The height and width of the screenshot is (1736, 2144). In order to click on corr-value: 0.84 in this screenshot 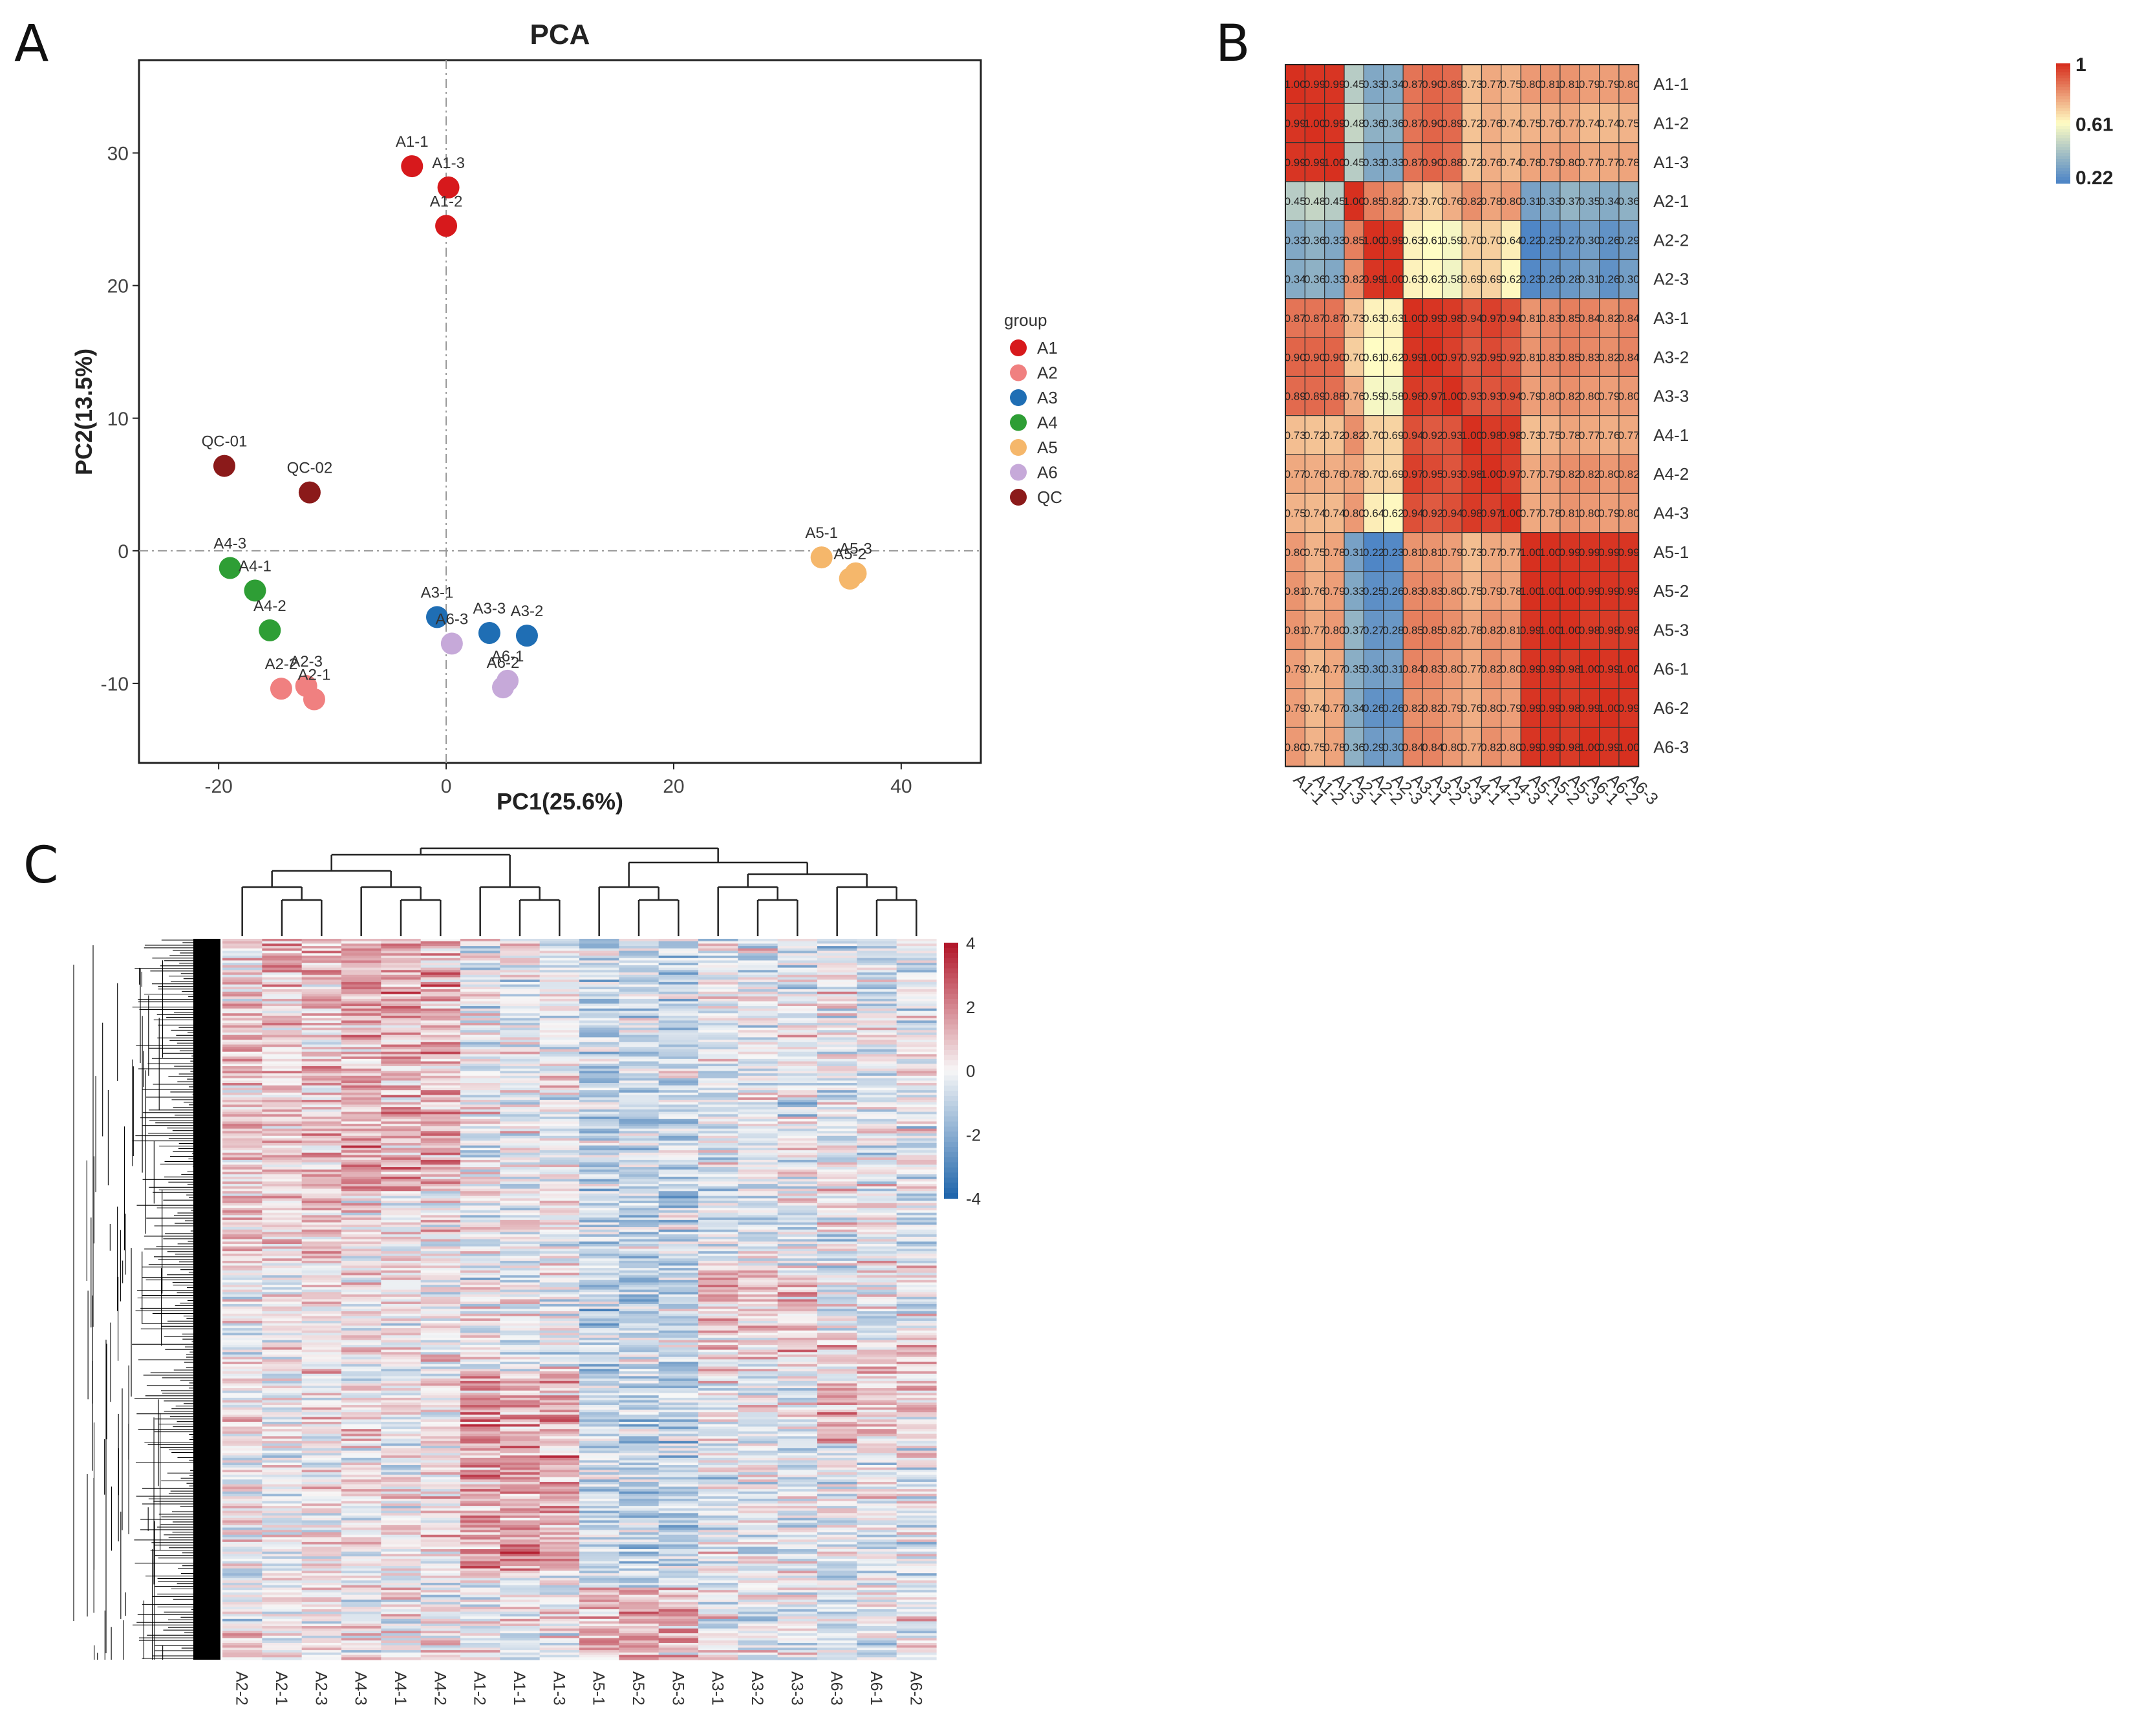, I will do `click(1413, 669)`.